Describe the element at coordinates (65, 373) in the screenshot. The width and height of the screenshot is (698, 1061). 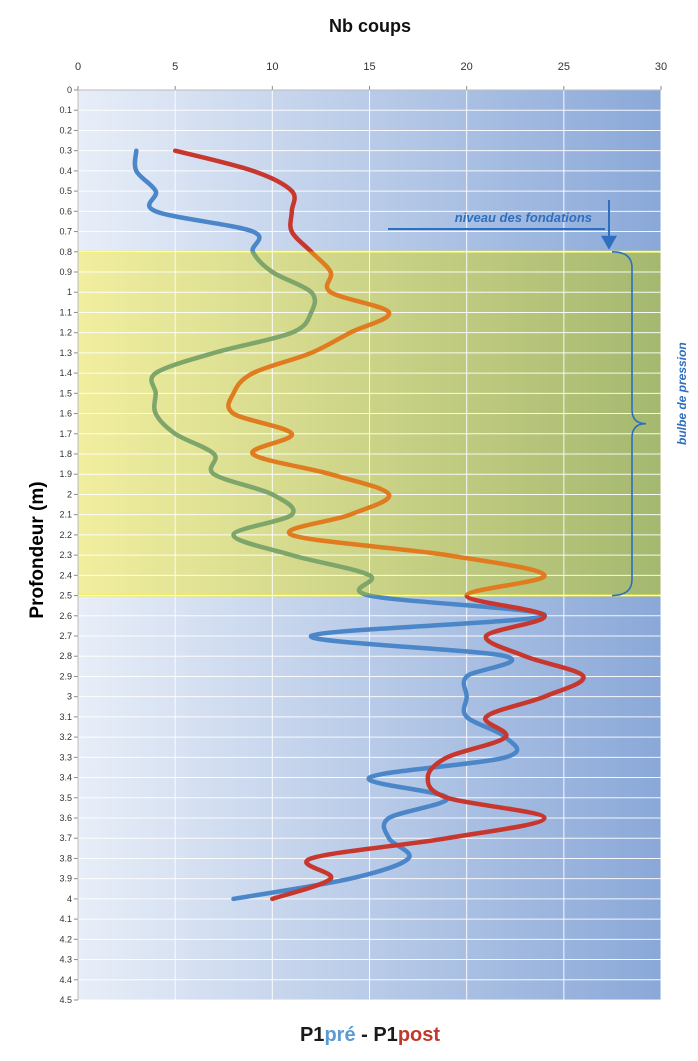
I see `y-tick-label: 1.4` at that location.